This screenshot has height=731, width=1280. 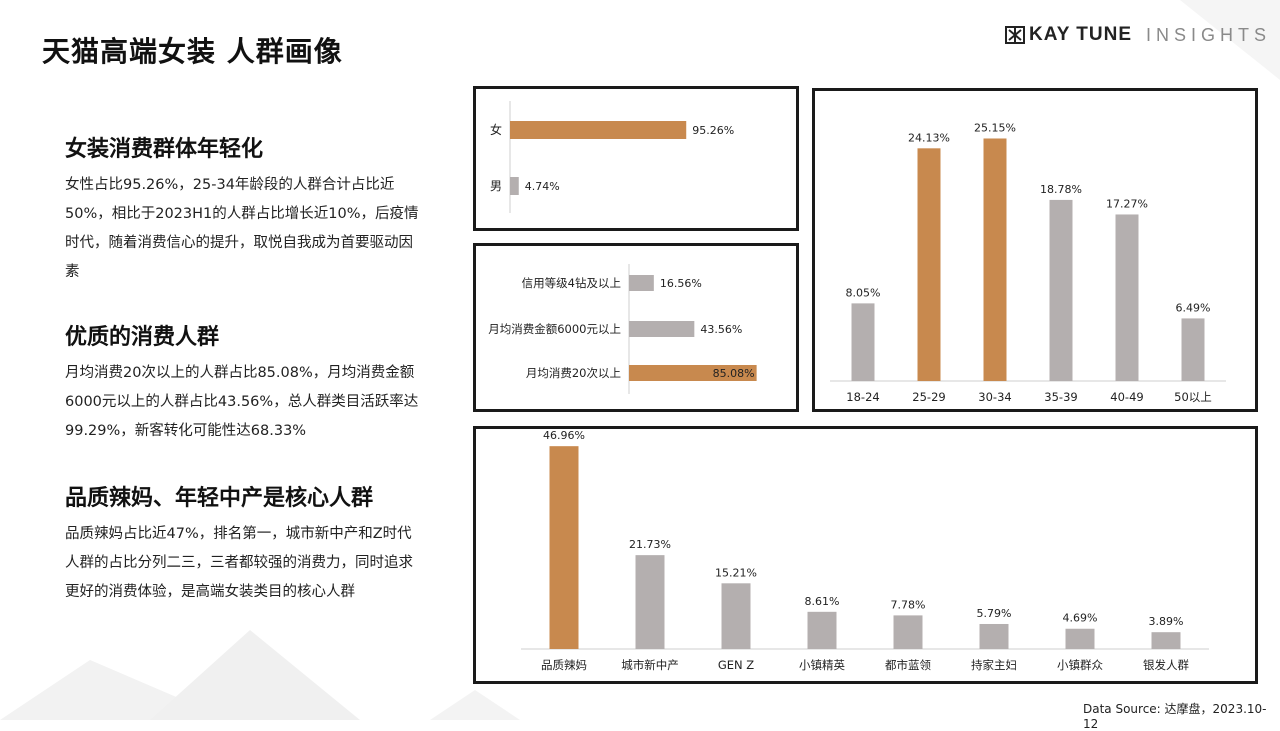 I want to click on category-label: 城市新中产, so click(x=650, y=665).